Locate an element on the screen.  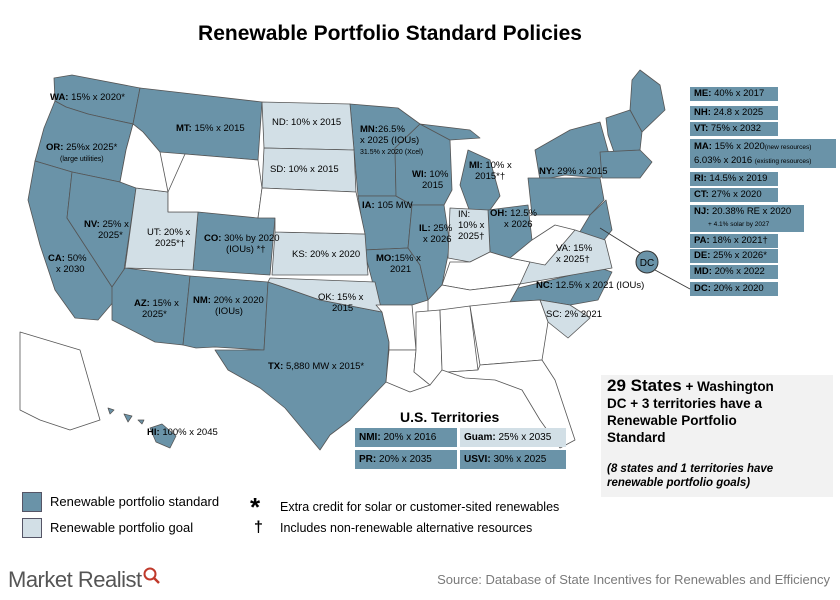
ne-box-dc: DC: 20% x 2020 is located at coordinates (734, 289).